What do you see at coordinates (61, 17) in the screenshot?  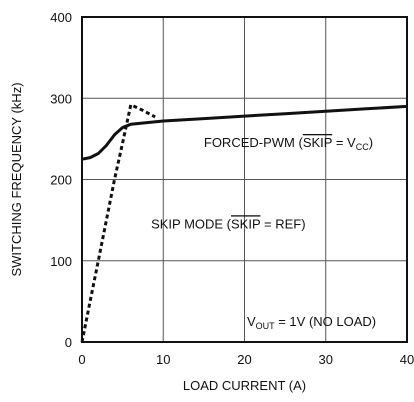 I see `y-tick-label: 400` at bounding box center [61, 17].